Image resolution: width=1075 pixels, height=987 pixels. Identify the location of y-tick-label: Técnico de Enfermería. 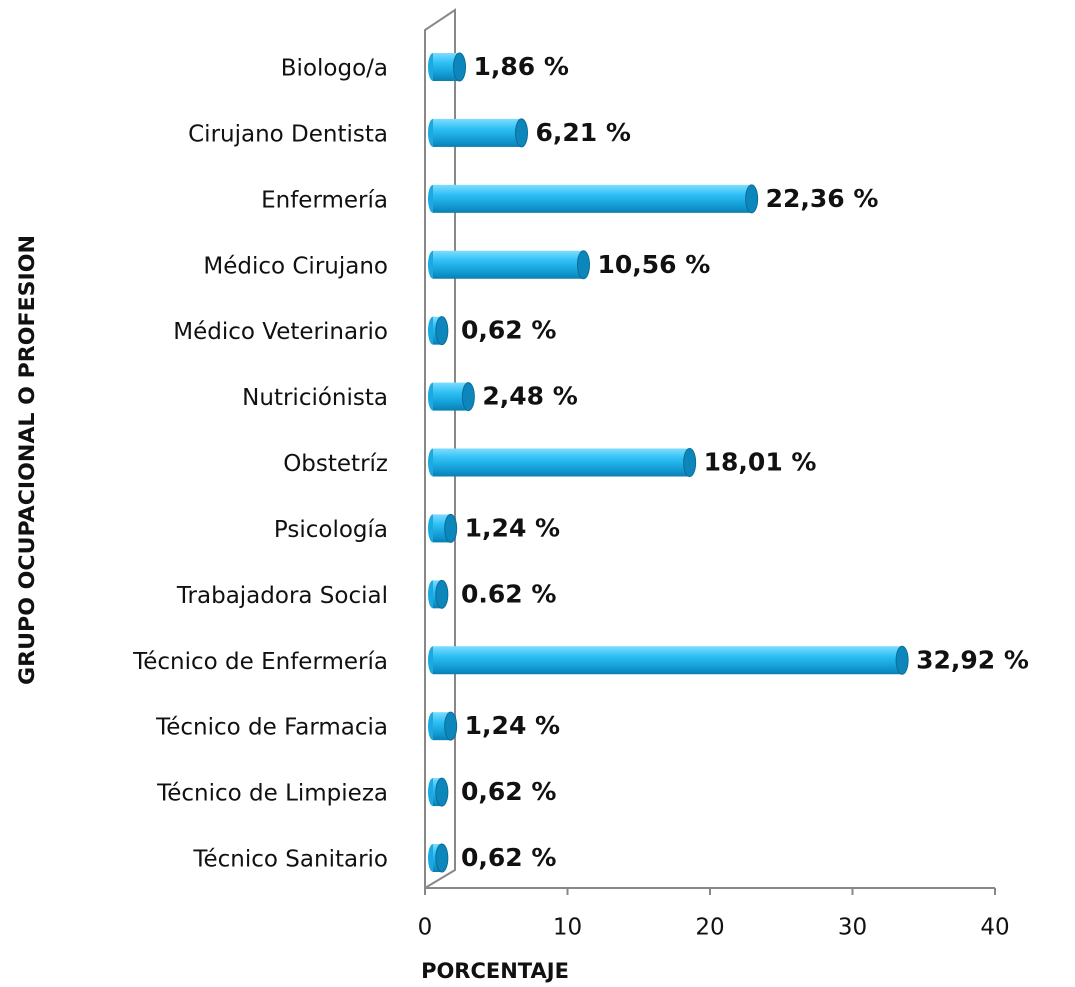
(260, 662).